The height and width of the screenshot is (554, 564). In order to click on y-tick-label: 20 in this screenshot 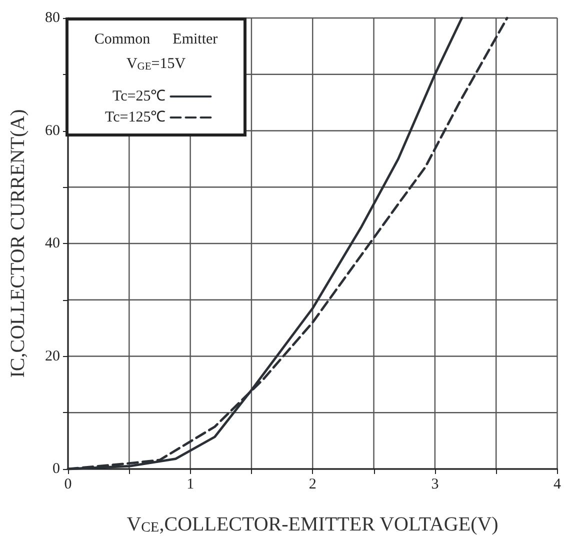, I will do `click(52, 356)`.